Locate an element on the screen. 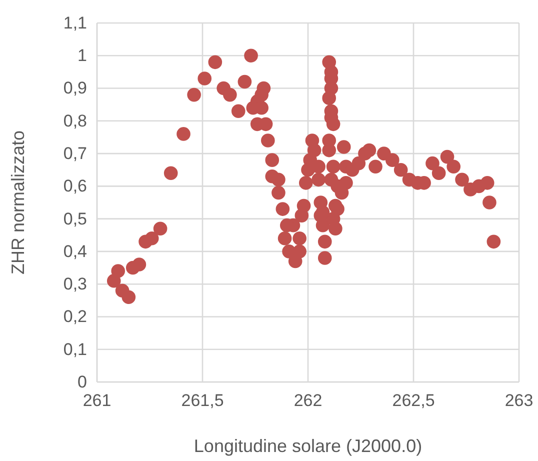 The width and height of the screenshot is (538, 461). y-tick-label: 0,7 is located at coordinates (75, 153).